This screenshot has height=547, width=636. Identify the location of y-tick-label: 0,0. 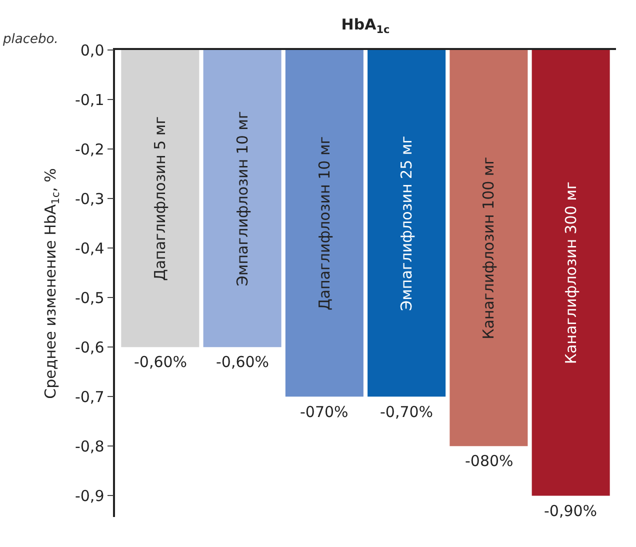
(92, 50).